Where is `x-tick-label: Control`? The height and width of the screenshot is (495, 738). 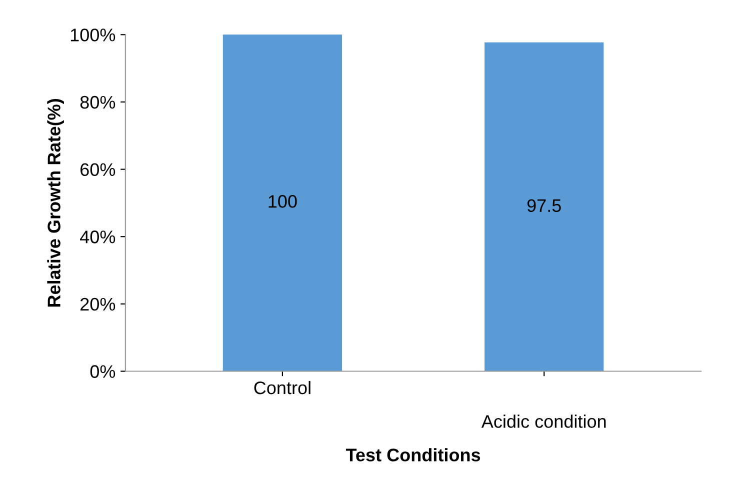 x-tick-label: Control is located at coordinates (282, 387).